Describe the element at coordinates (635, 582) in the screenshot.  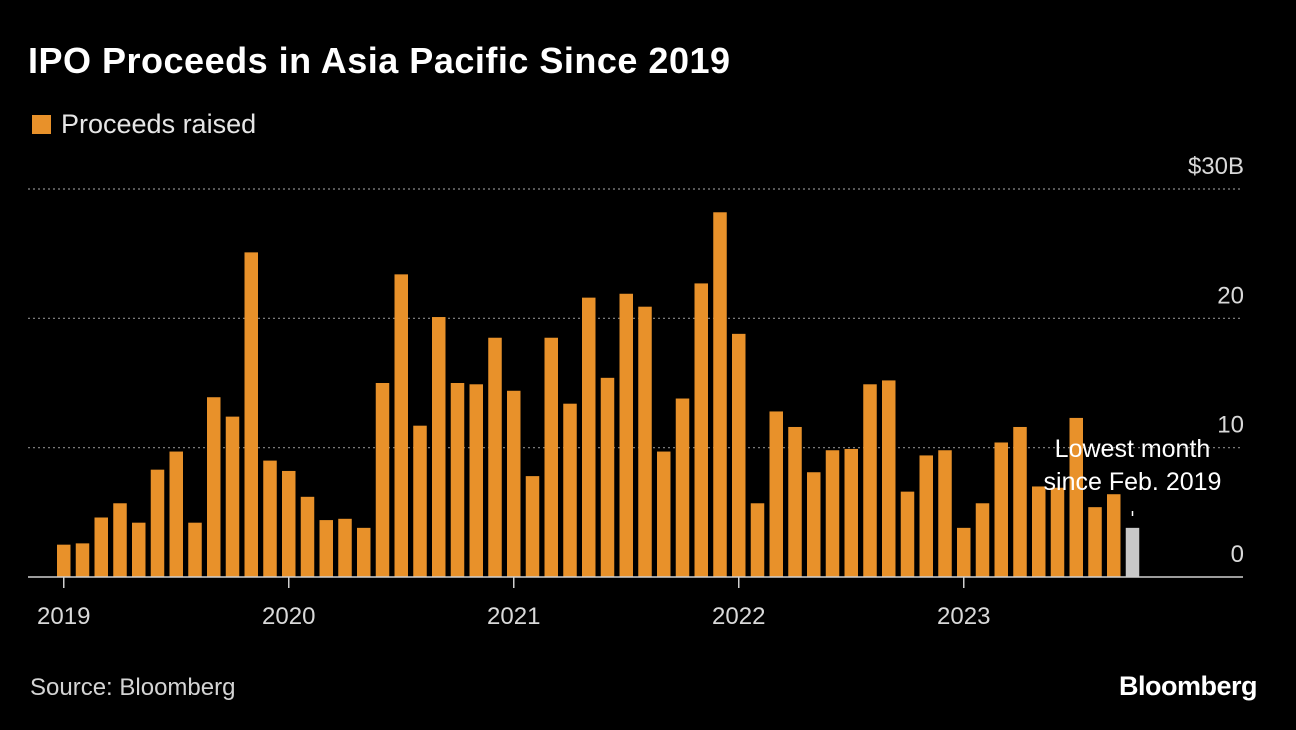
I see `x-axis` at that location.